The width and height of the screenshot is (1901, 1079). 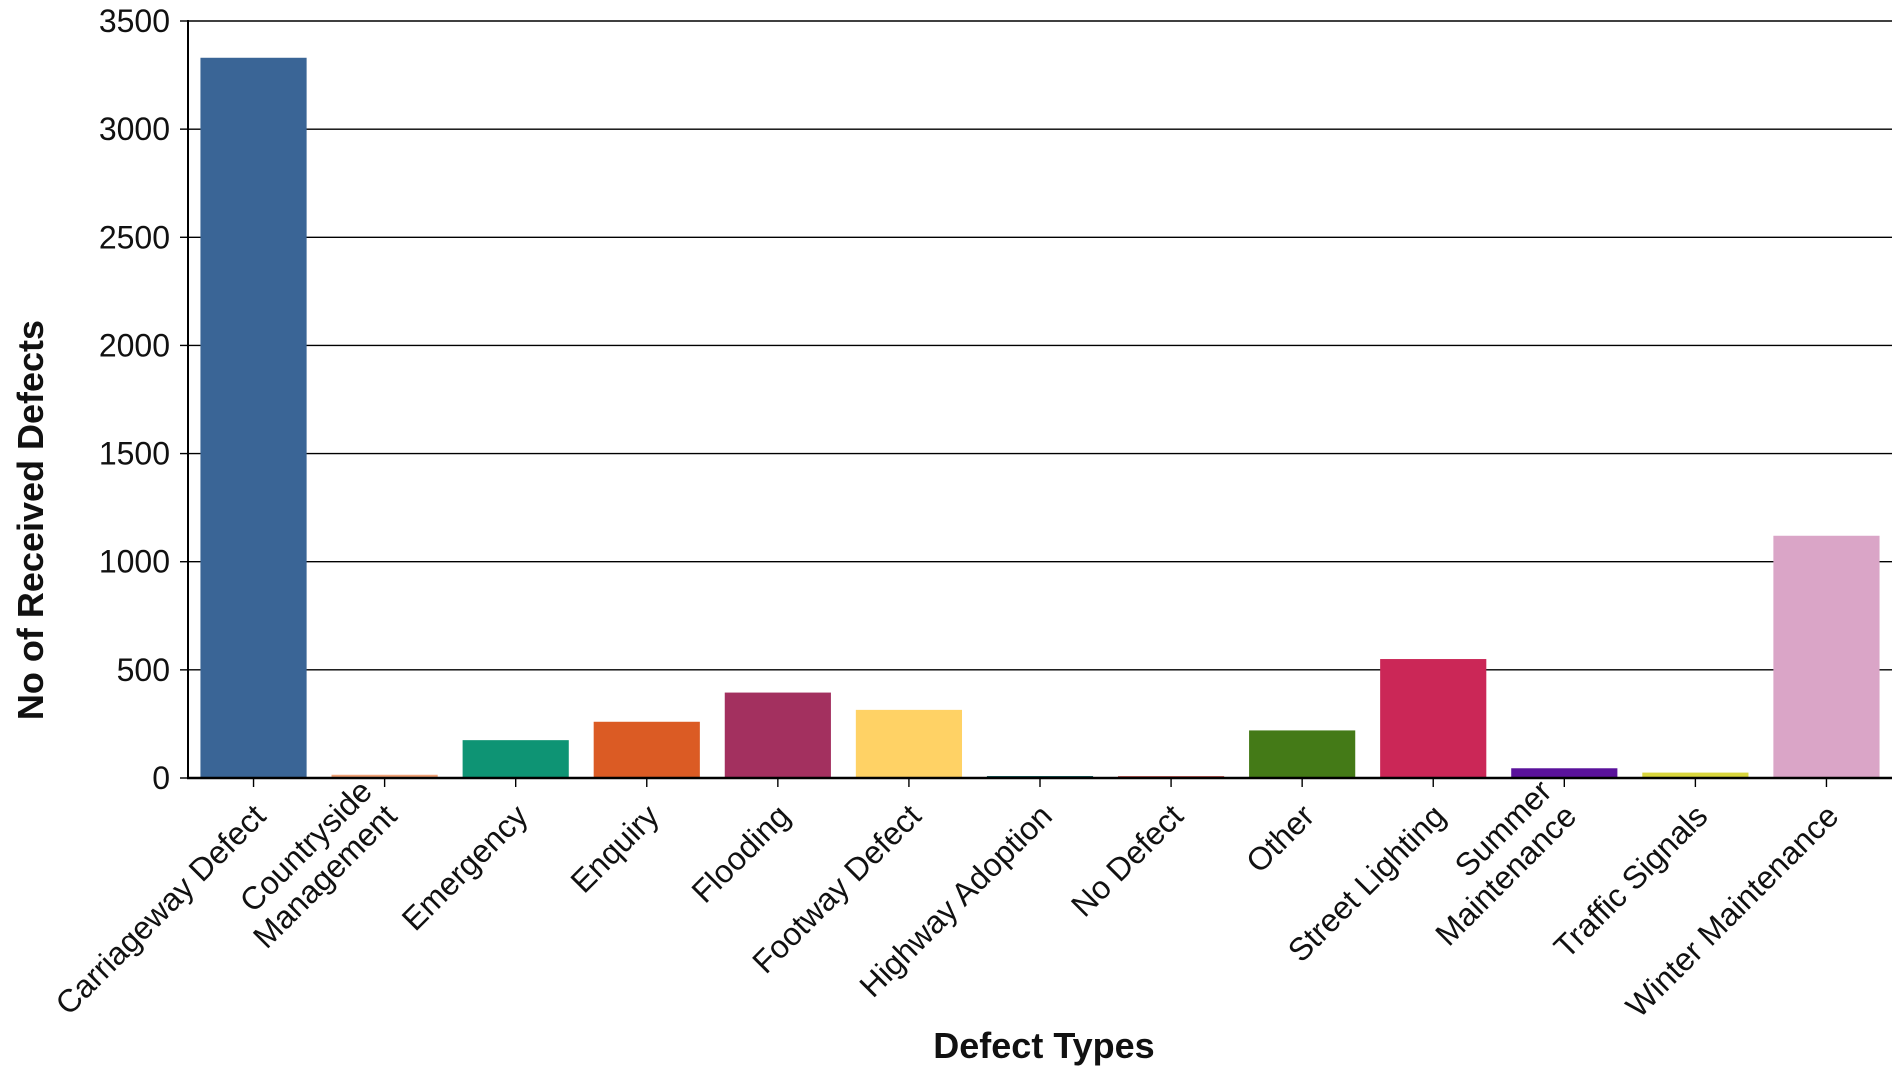 I want to click on x-tick-label: Winter Maintenance, so click(x=1732, y=910).